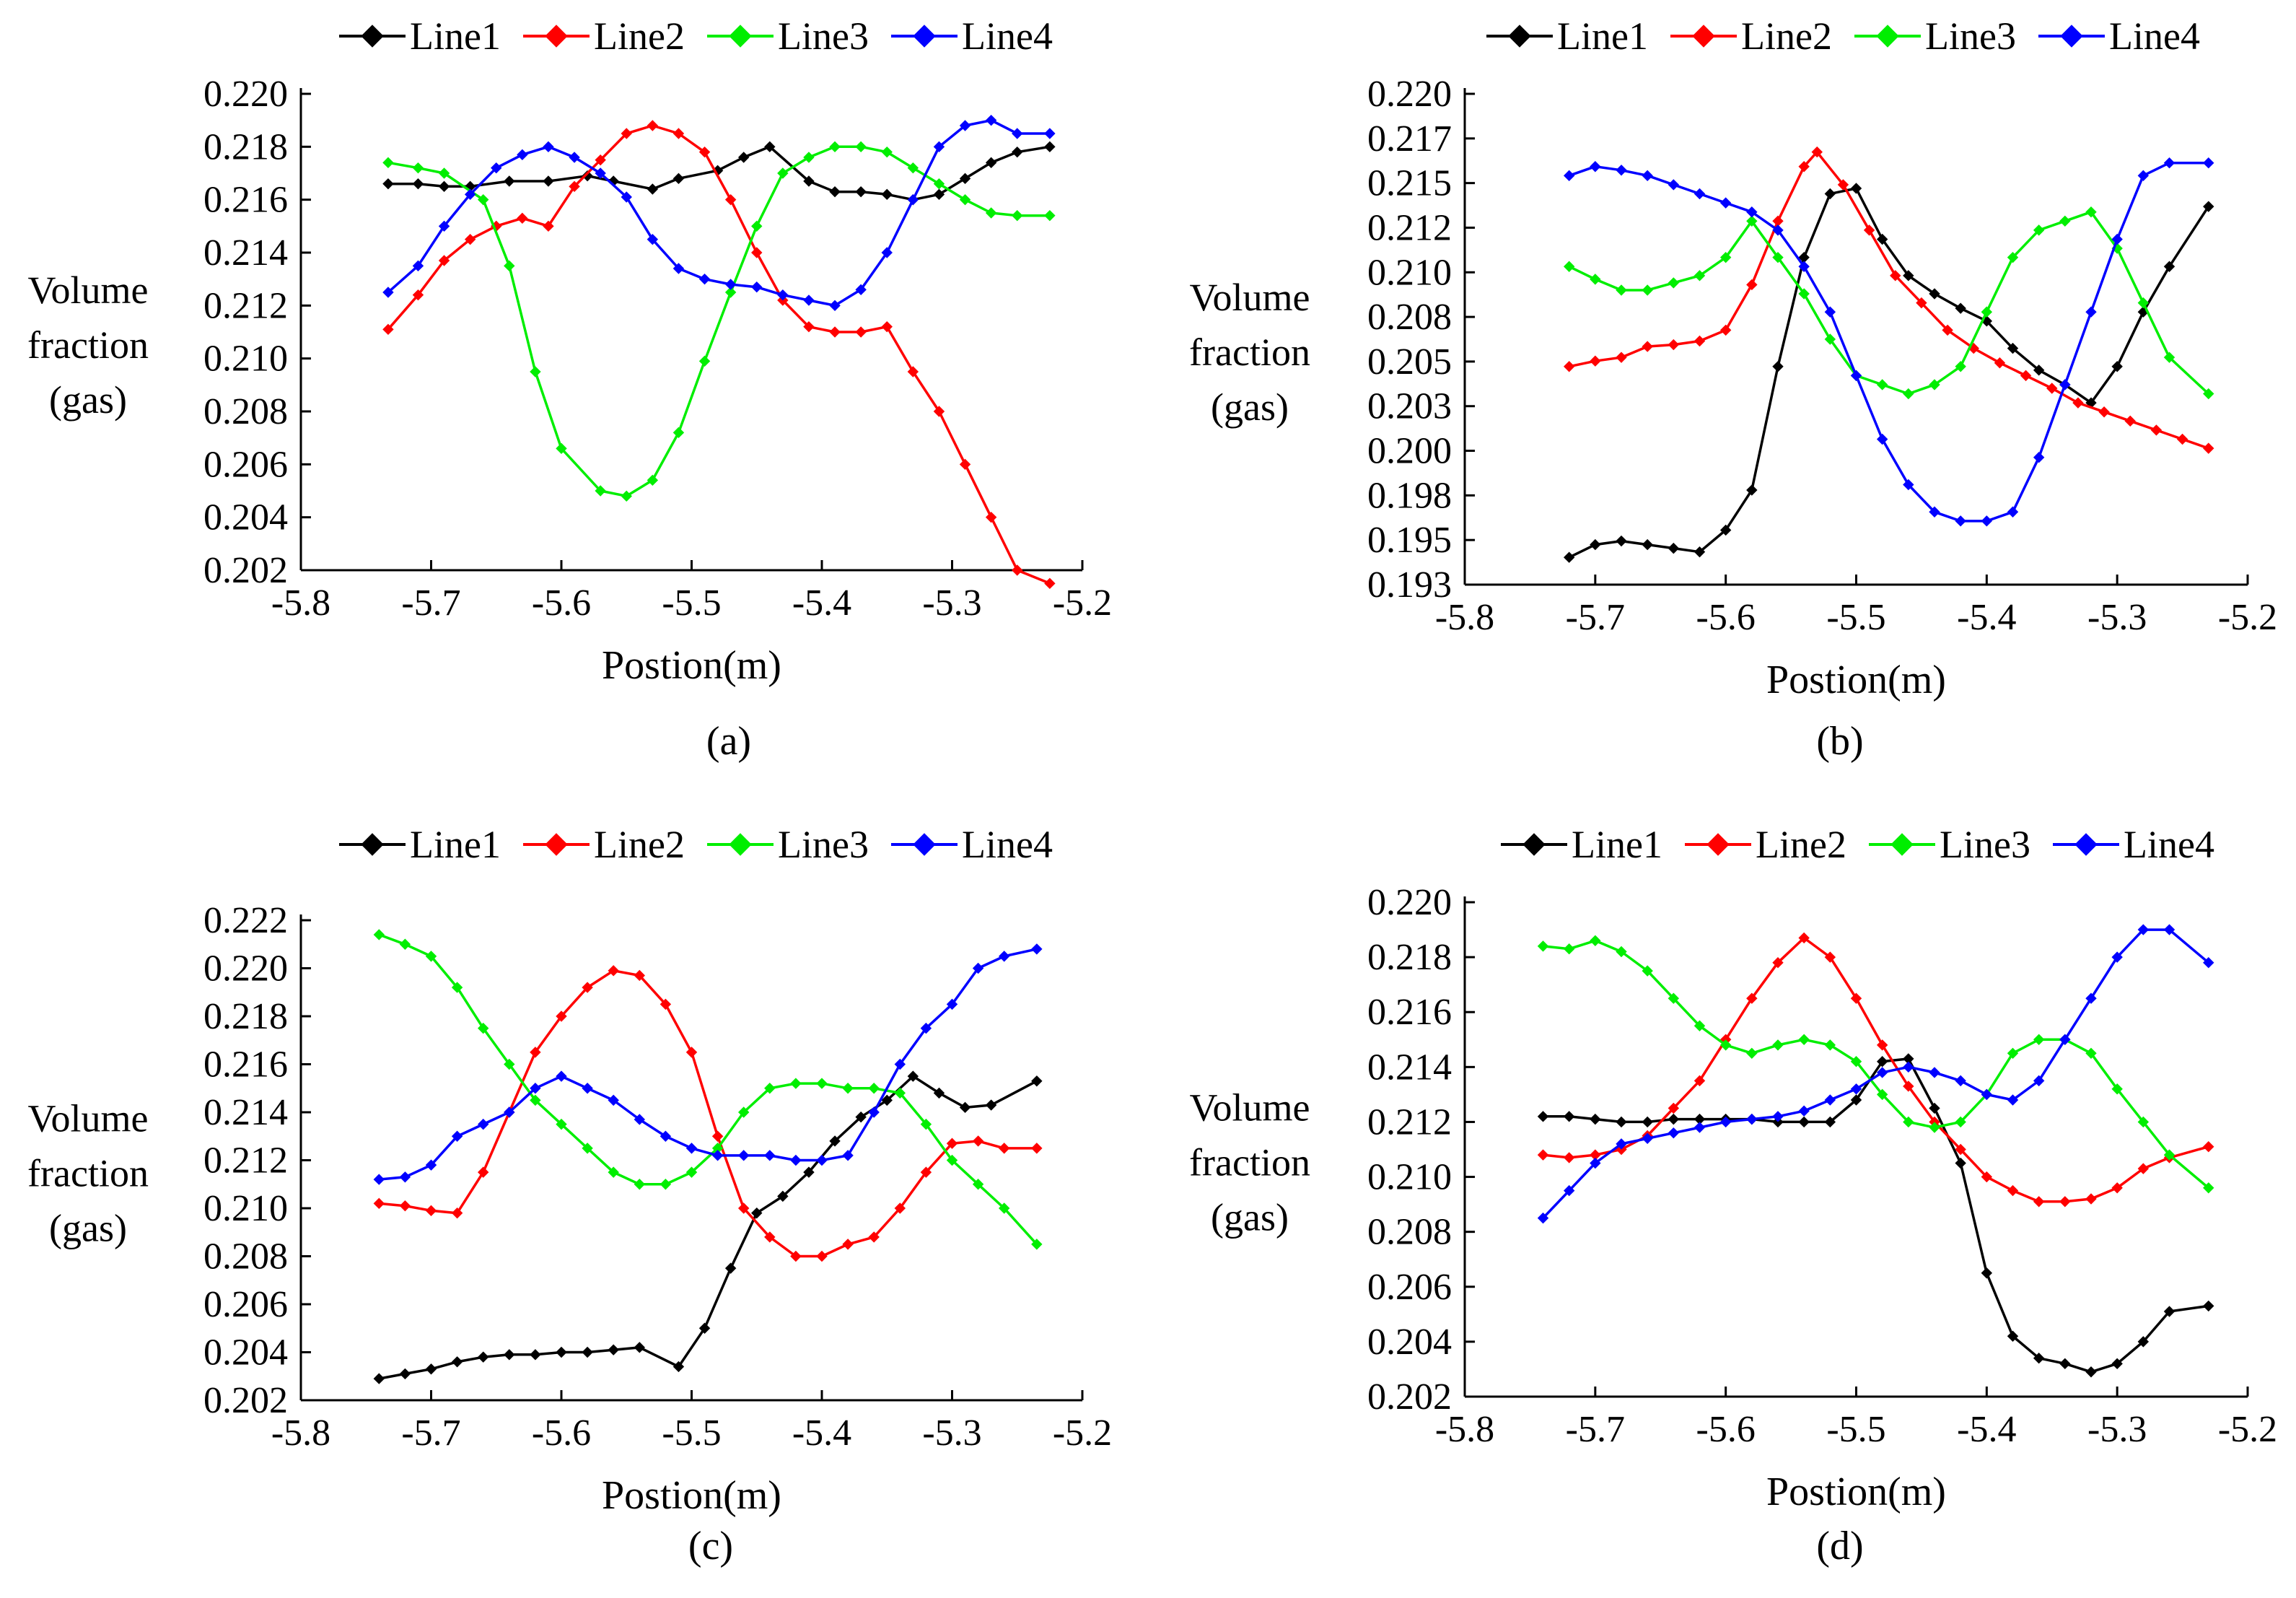  I want to click on x-tick-label: -5.6, so click(1726, 617).